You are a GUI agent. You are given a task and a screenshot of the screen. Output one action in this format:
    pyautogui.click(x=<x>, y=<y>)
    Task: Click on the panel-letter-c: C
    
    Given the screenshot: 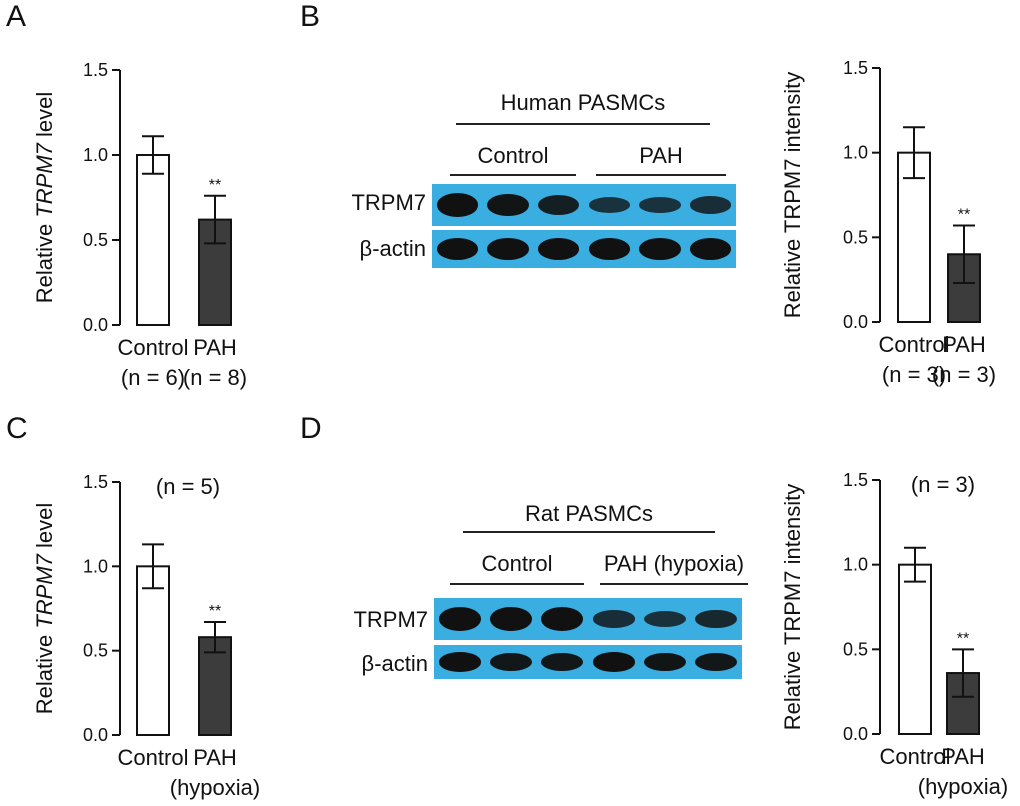 What is the action you would take?
    pyautogui.click(x=17, y=428)
    